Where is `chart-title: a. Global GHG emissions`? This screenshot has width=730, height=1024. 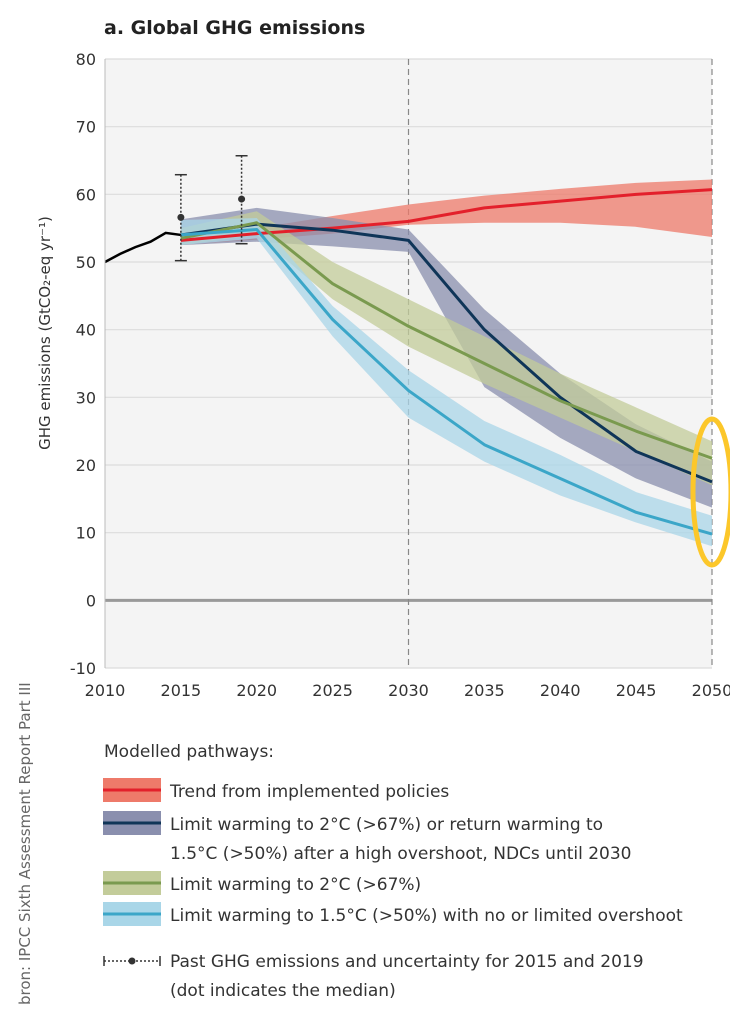 chart-title: a. Global GHG emissions is located at coordinates (234, 28).